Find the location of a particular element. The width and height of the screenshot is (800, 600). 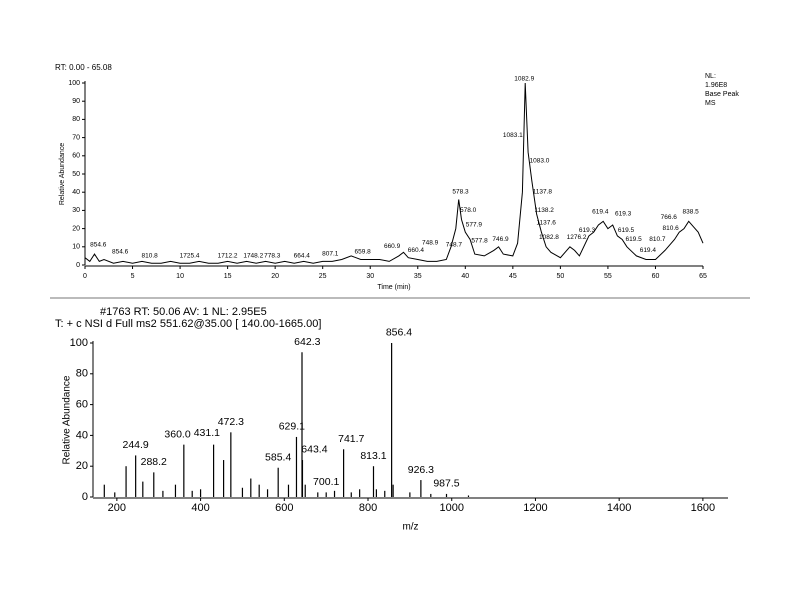

x-tick-label: 65 is located at coordinates (703, 276).